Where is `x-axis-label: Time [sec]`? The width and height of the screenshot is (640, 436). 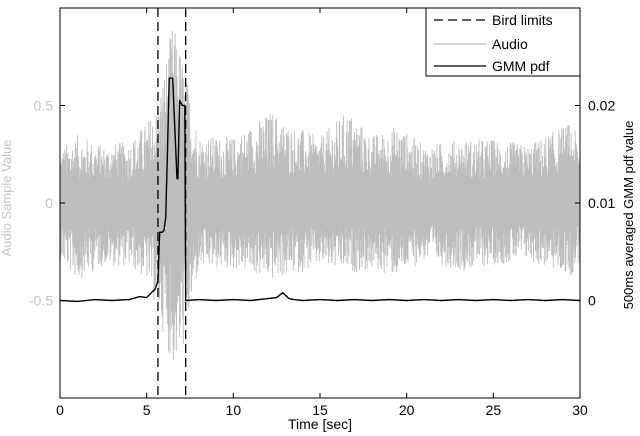
x-axis-label: Time [sec] is located at coordinates (320, 424).